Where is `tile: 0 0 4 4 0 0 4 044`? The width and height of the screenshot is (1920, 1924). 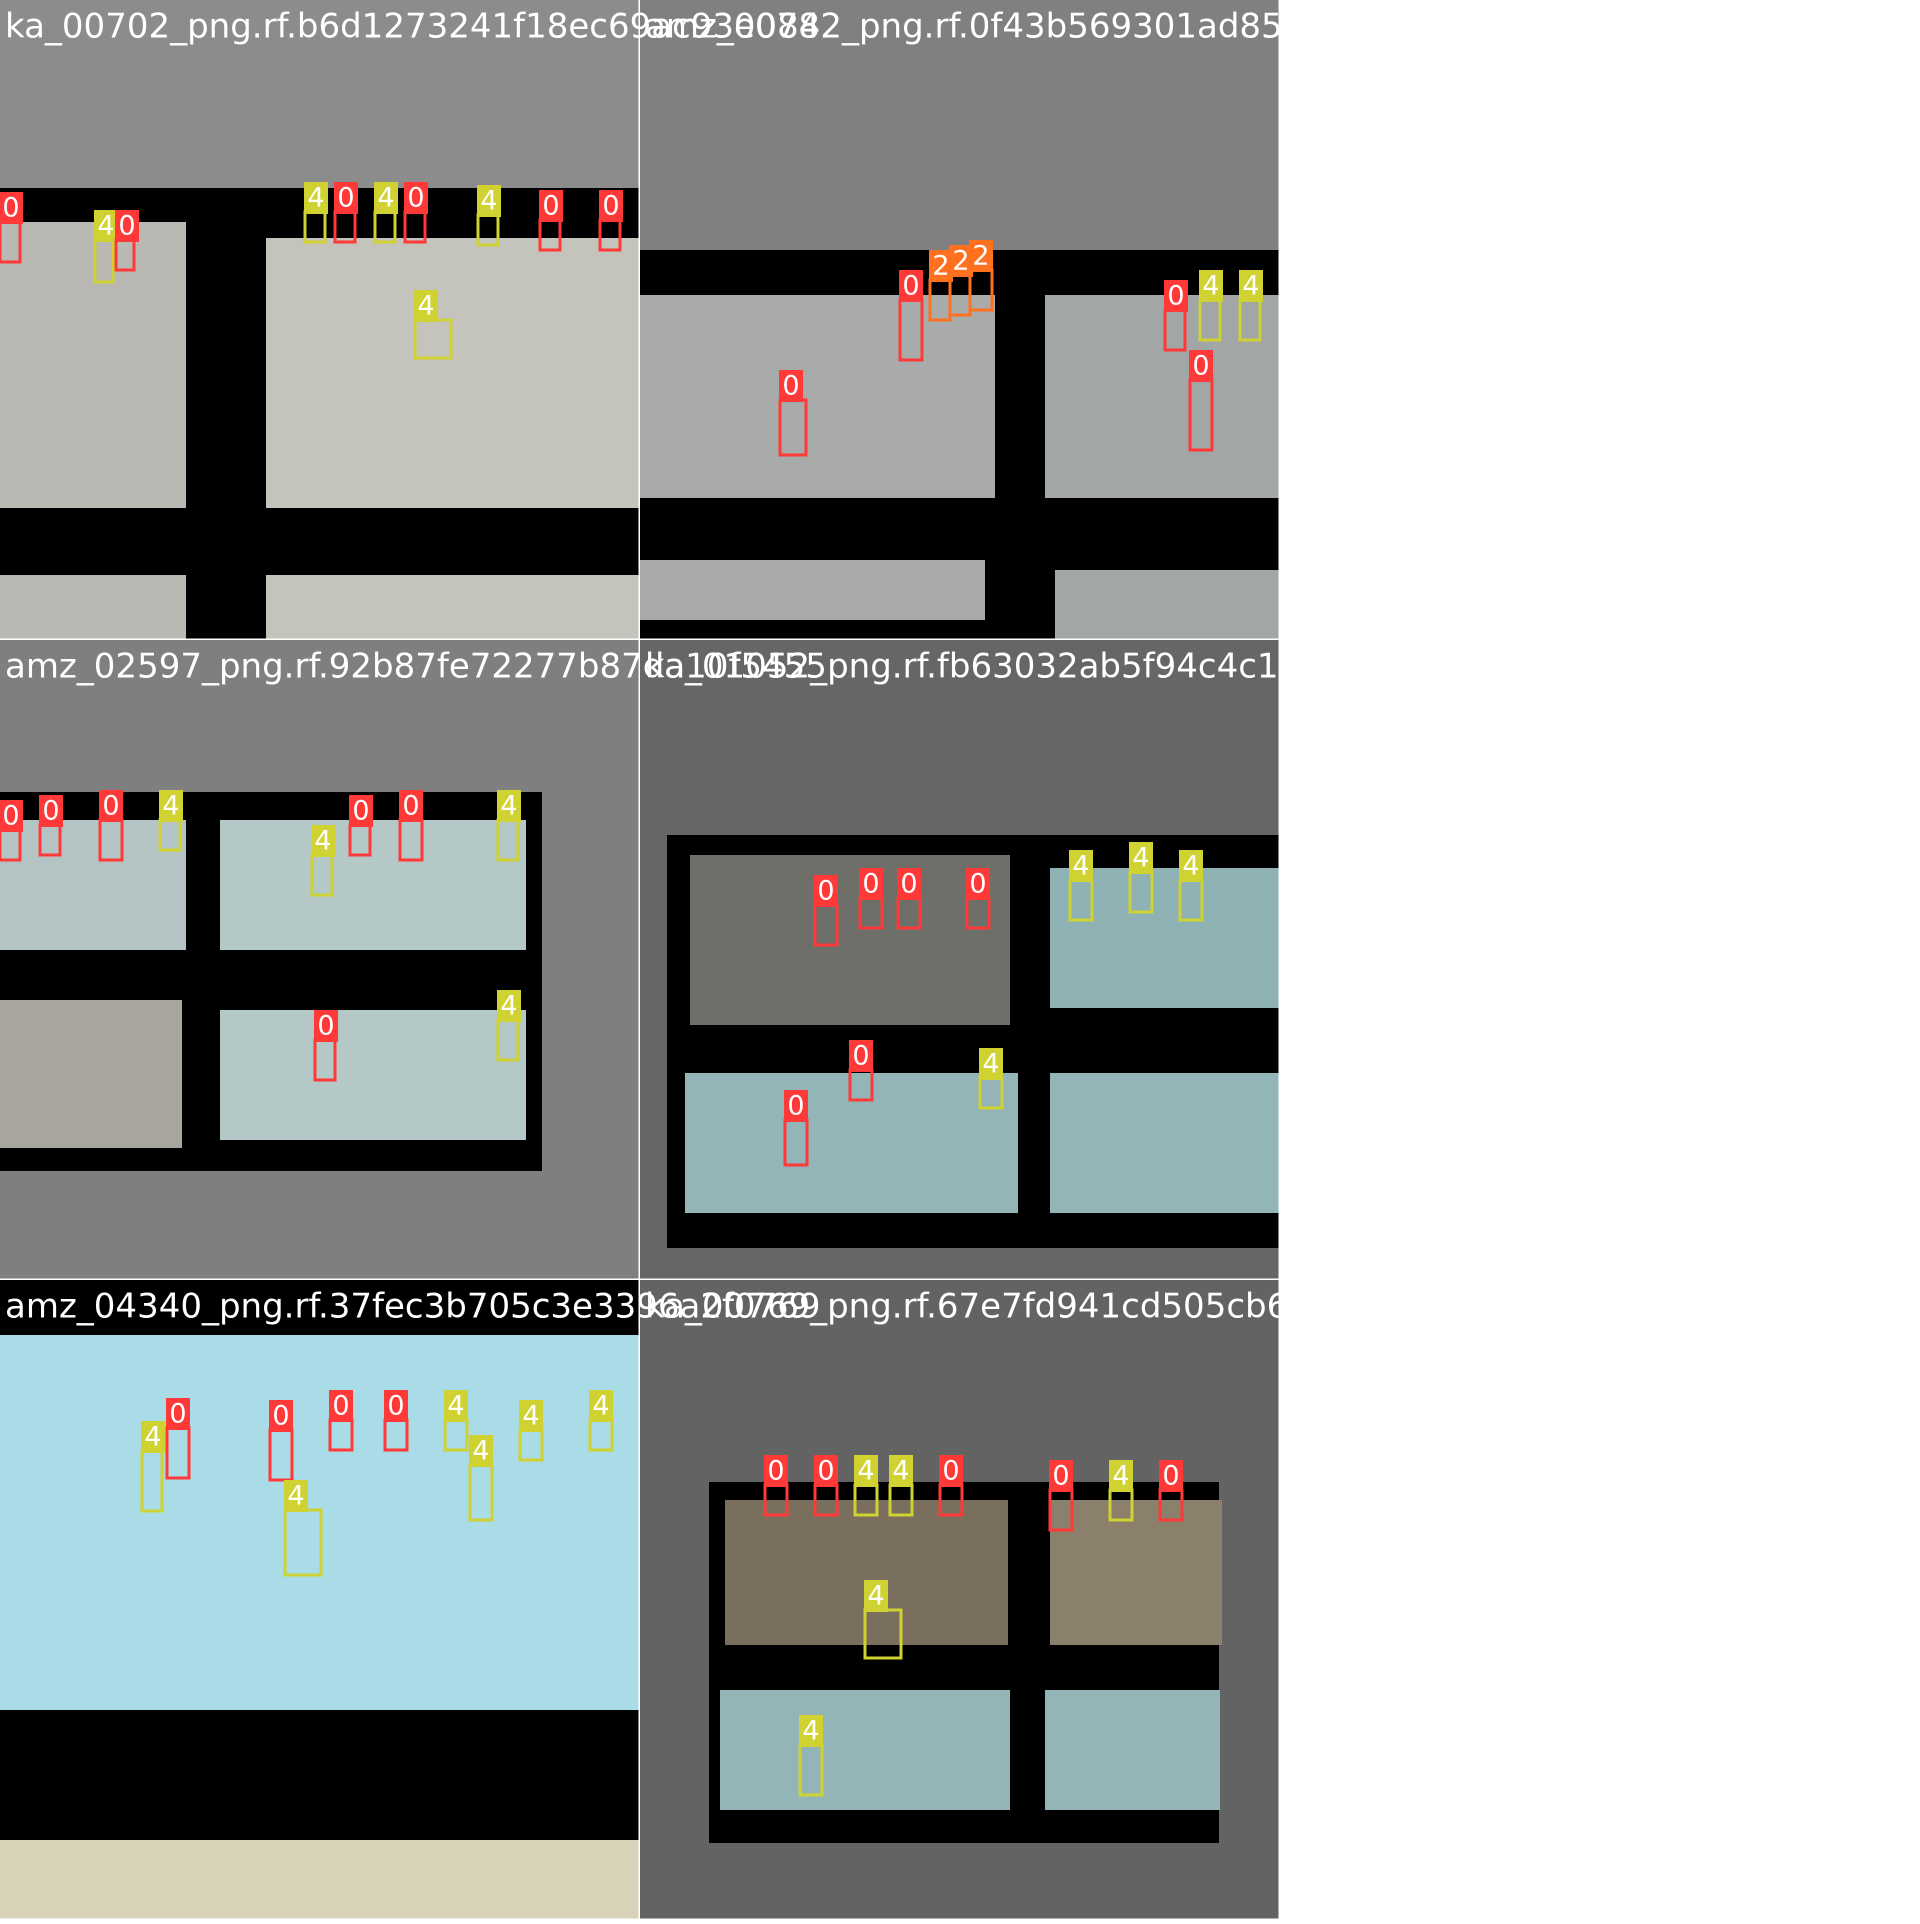 tile: 0 0 4 4 0 0 4 044 is located at coordinates (961, 1601).